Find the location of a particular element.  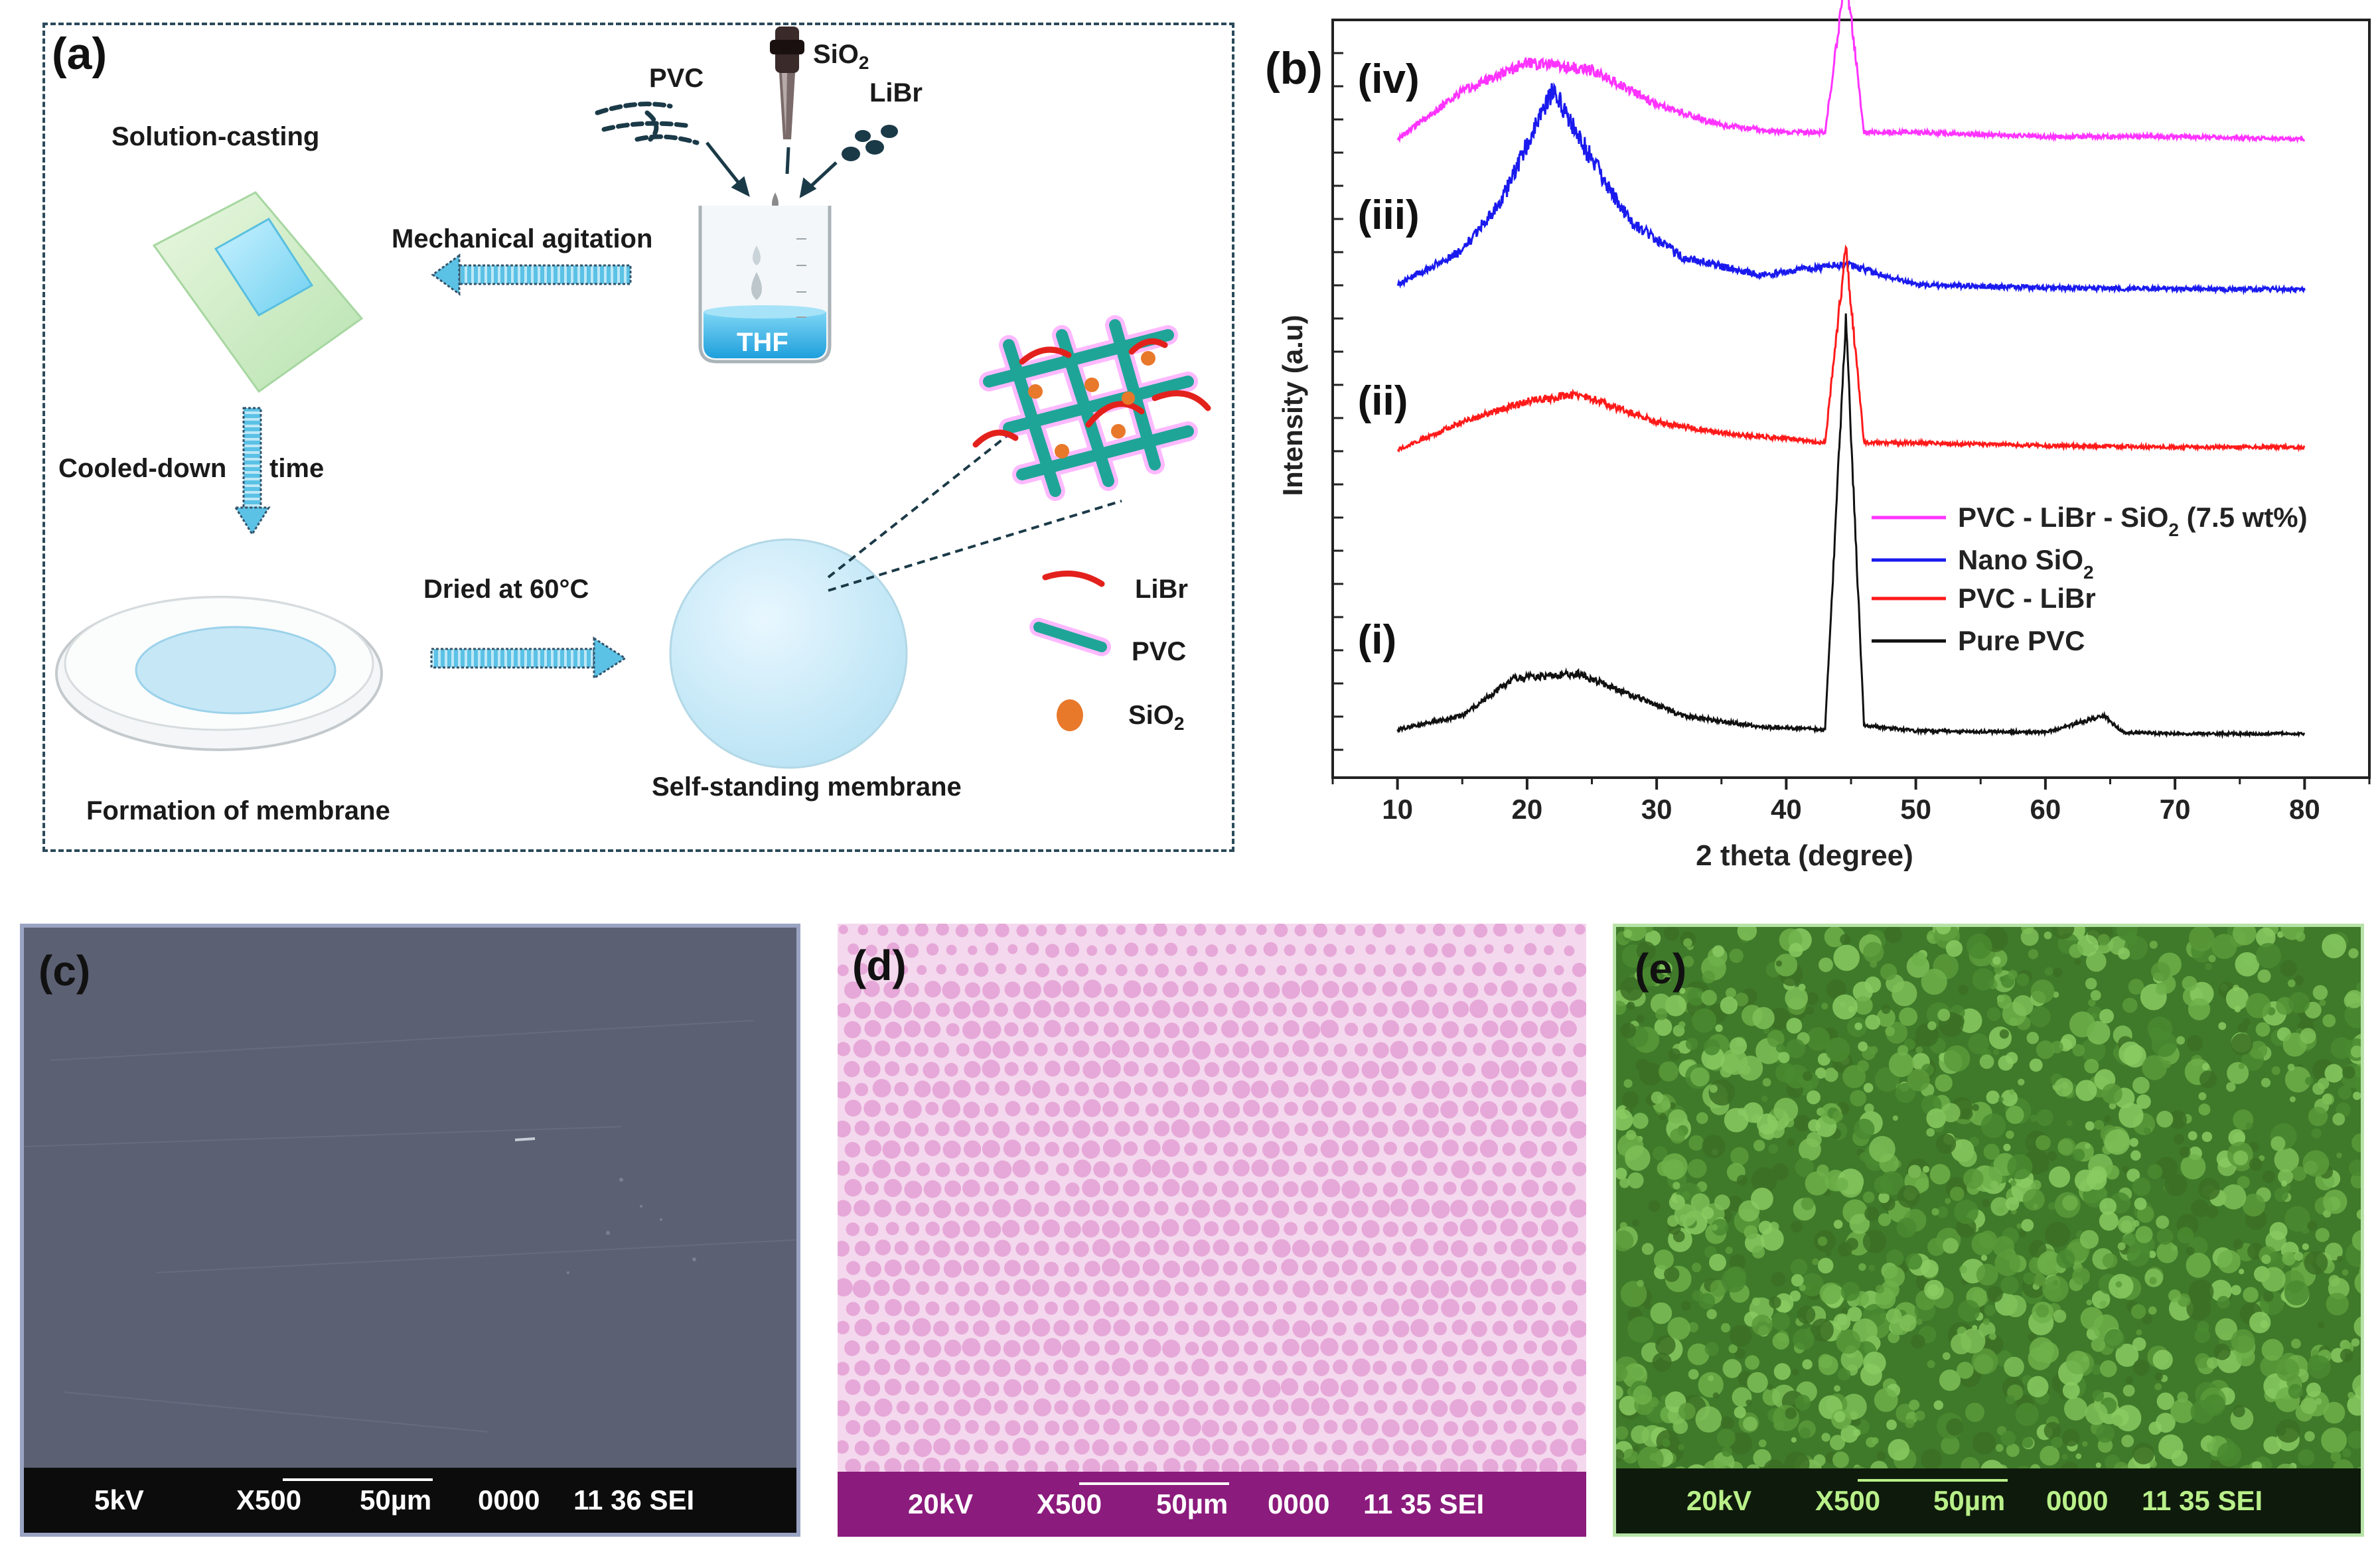

beaker-icon is located at coordinates (765, 285).